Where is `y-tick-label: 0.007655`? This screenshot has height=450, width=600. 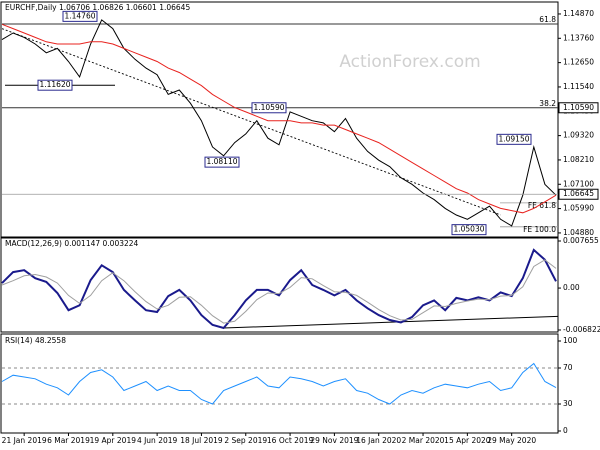 y-tick-label: 0.007655 is located at coordinates (581, 240).